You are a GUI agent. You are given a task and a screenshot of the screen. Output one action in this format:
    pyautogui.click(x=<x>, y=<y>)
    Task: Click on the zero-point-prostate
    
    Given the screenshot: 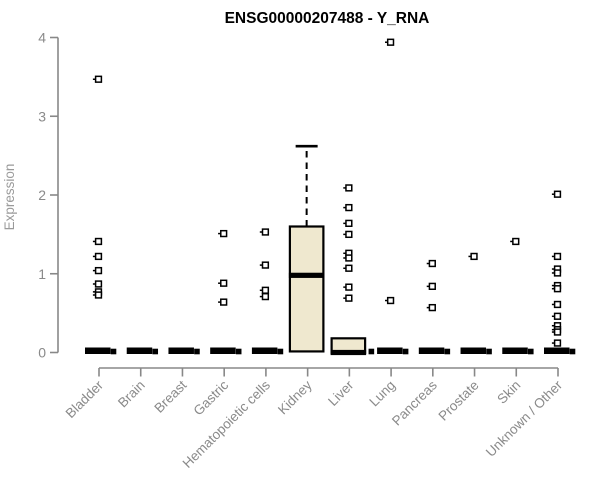 What is the action you would take?
    pyautogui.click(x=489, y=351)
    